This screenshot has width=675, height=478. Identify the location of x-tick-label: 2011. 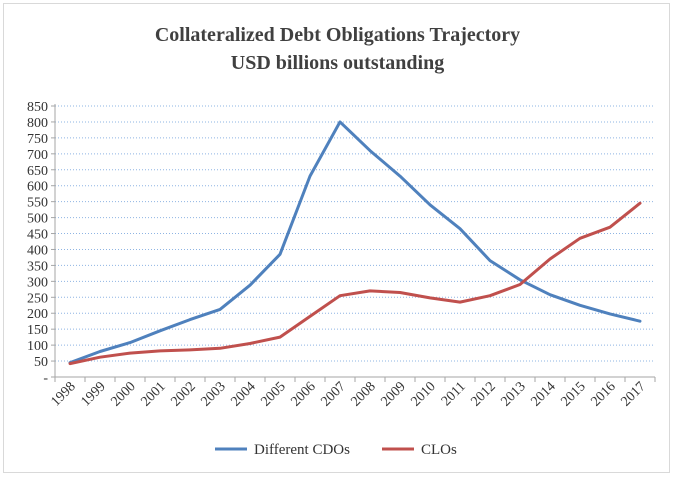
(454, 394).